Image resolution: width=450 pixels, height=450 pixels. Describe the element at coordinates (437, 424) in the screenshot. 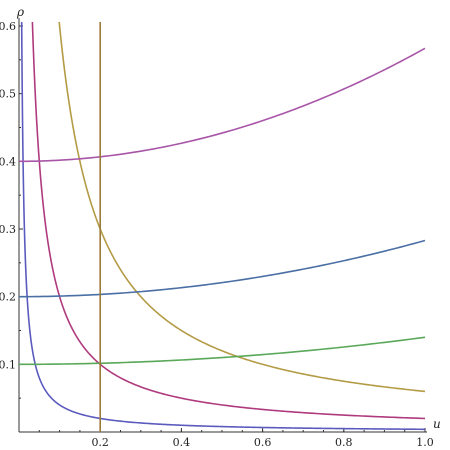

I see `x-axis-label: u` at that location.